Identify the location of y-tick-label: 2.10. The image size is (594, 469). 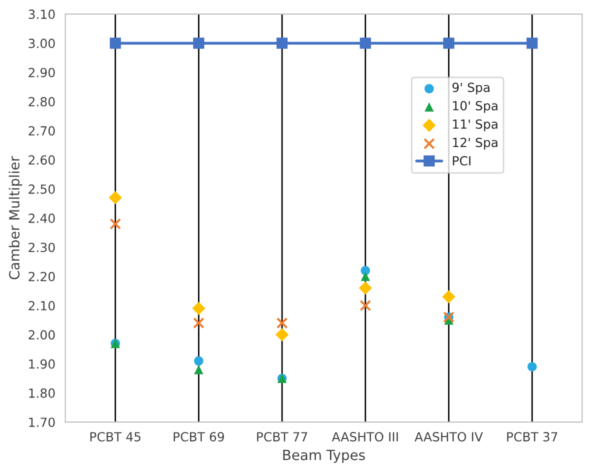
(41, 305).